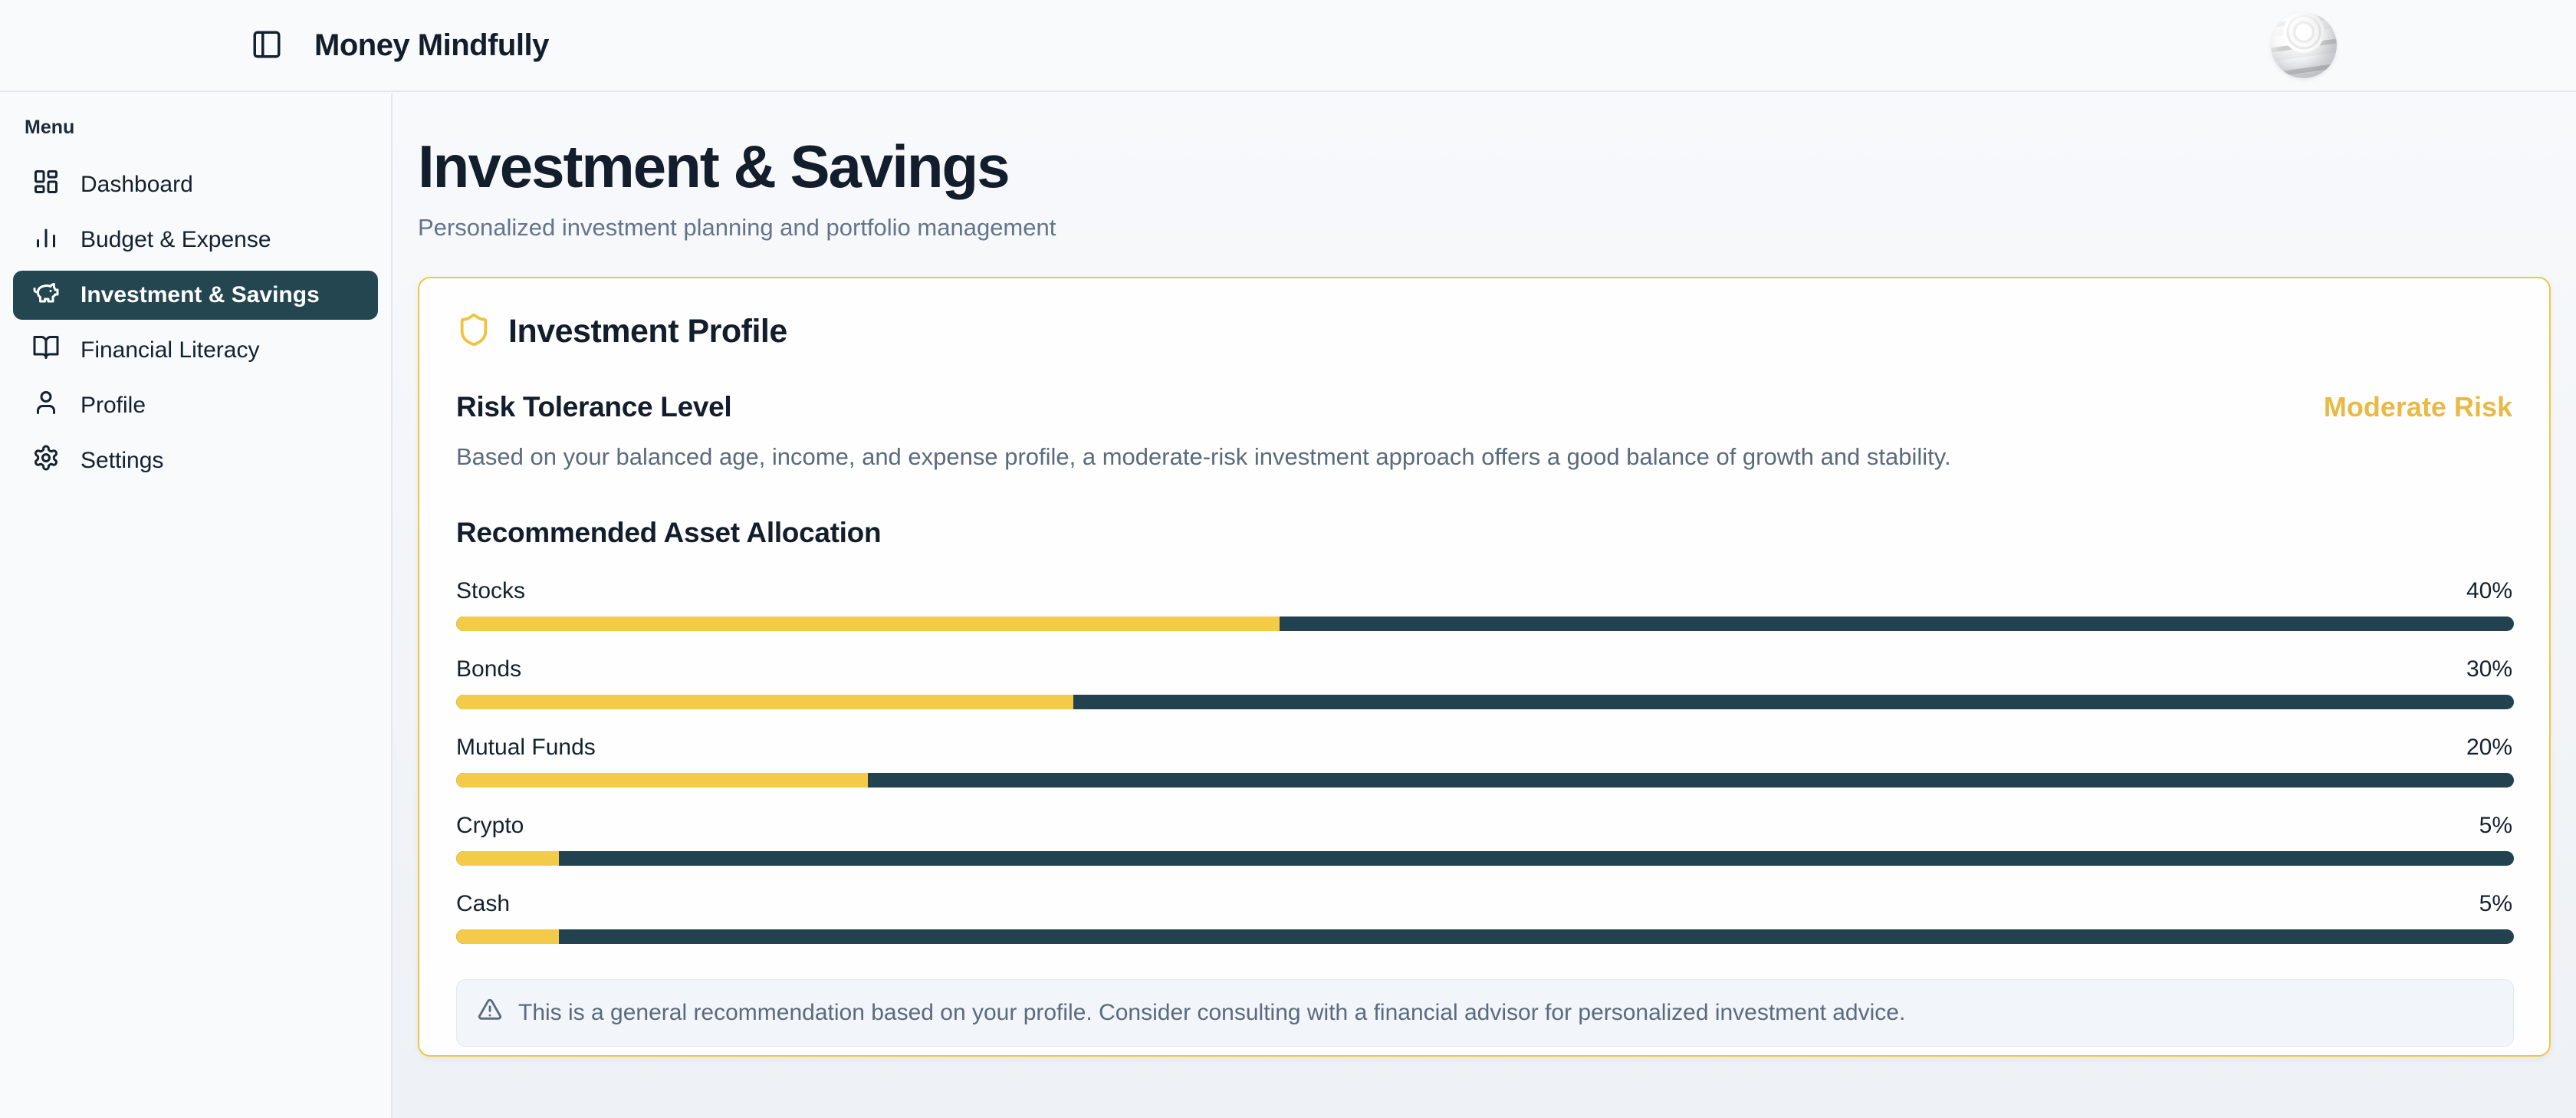  Describe the element at coordinates (648, 331) in the screenshot. I see `card-title: Investment Profile` at that location.